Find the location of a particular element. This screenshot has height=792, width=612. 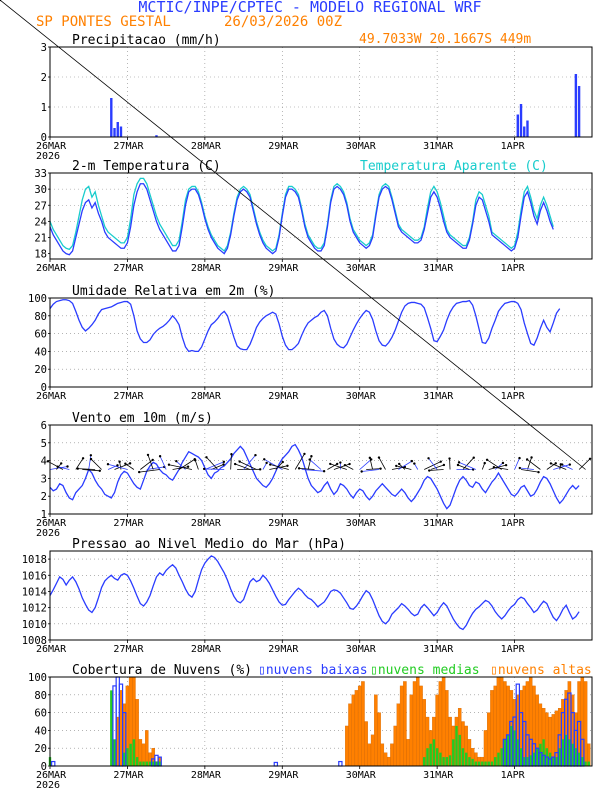

y-tick-label: 1016 is located at coordinates (34, 576).